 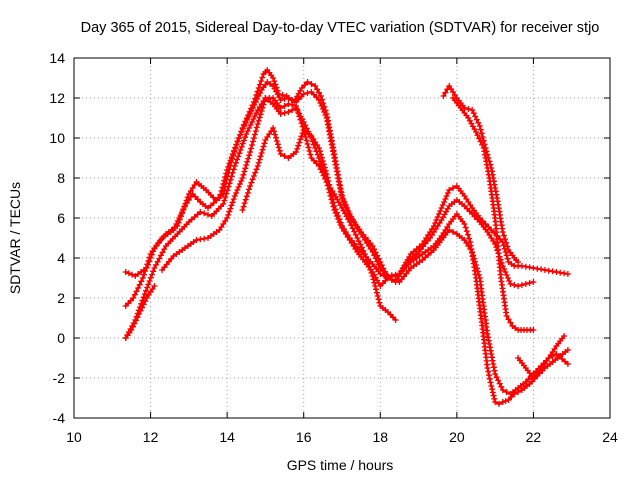 I want to click on y-tick-label: 10, so click(x=57, y=138).